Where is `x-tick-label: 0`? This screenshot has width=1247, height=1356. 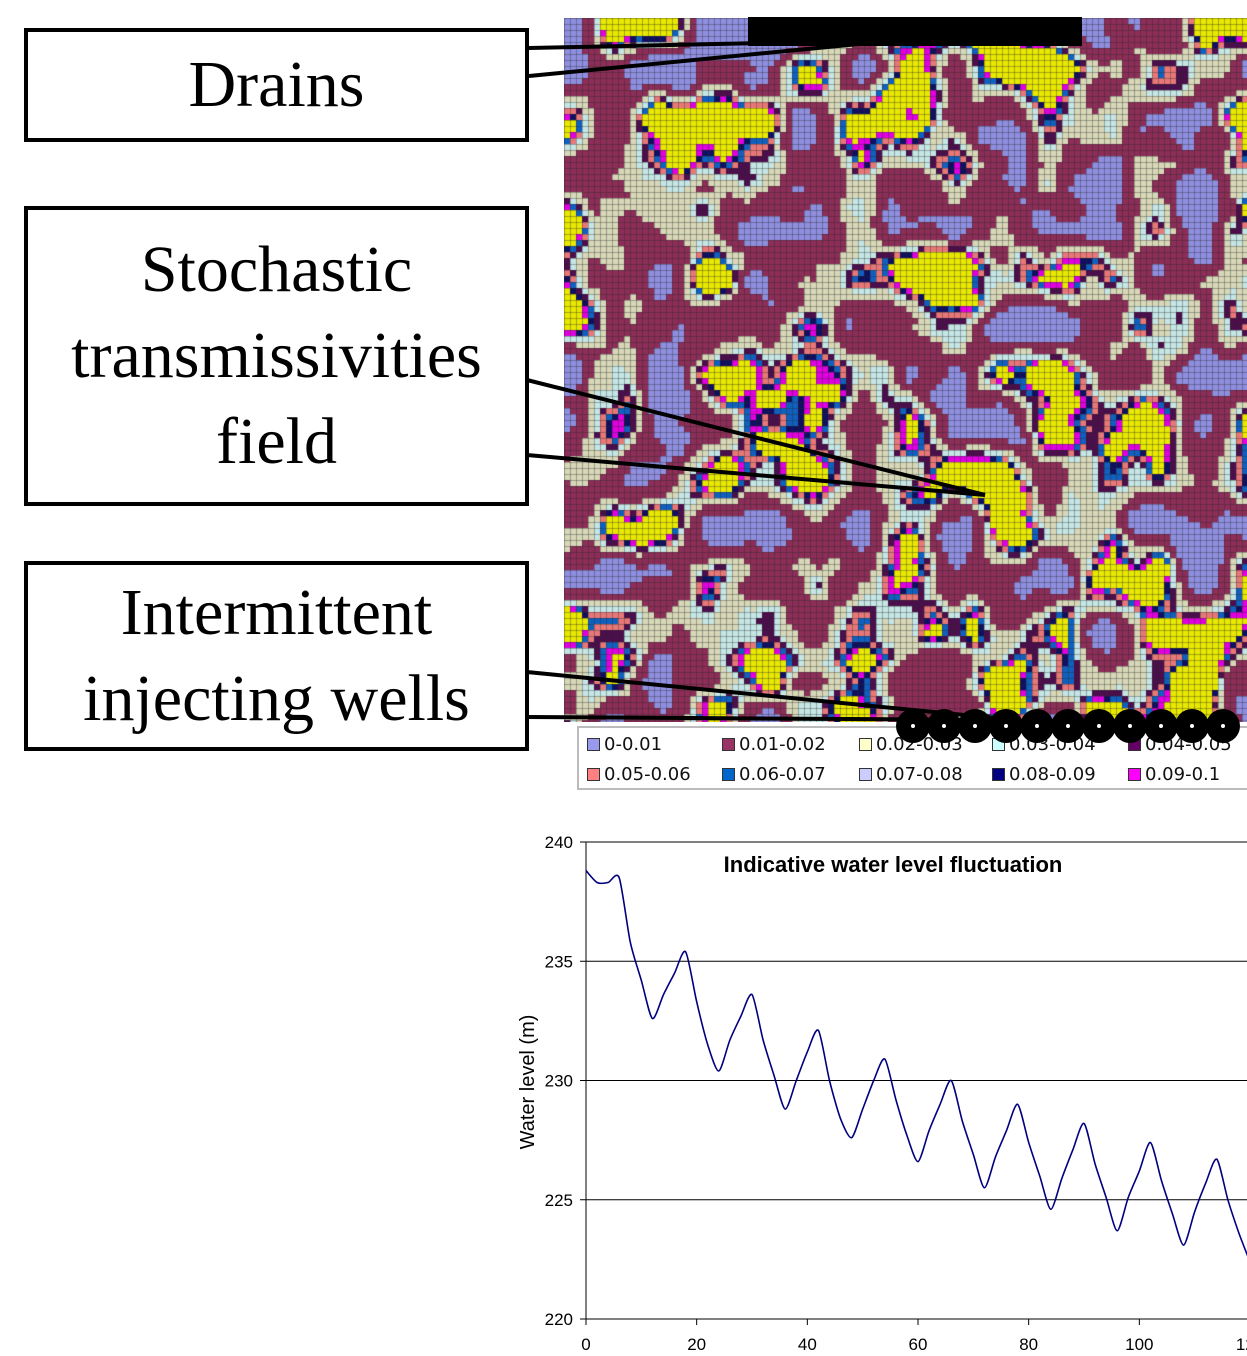
x-tick-label: 0 is located at coordinates (585, 1344).